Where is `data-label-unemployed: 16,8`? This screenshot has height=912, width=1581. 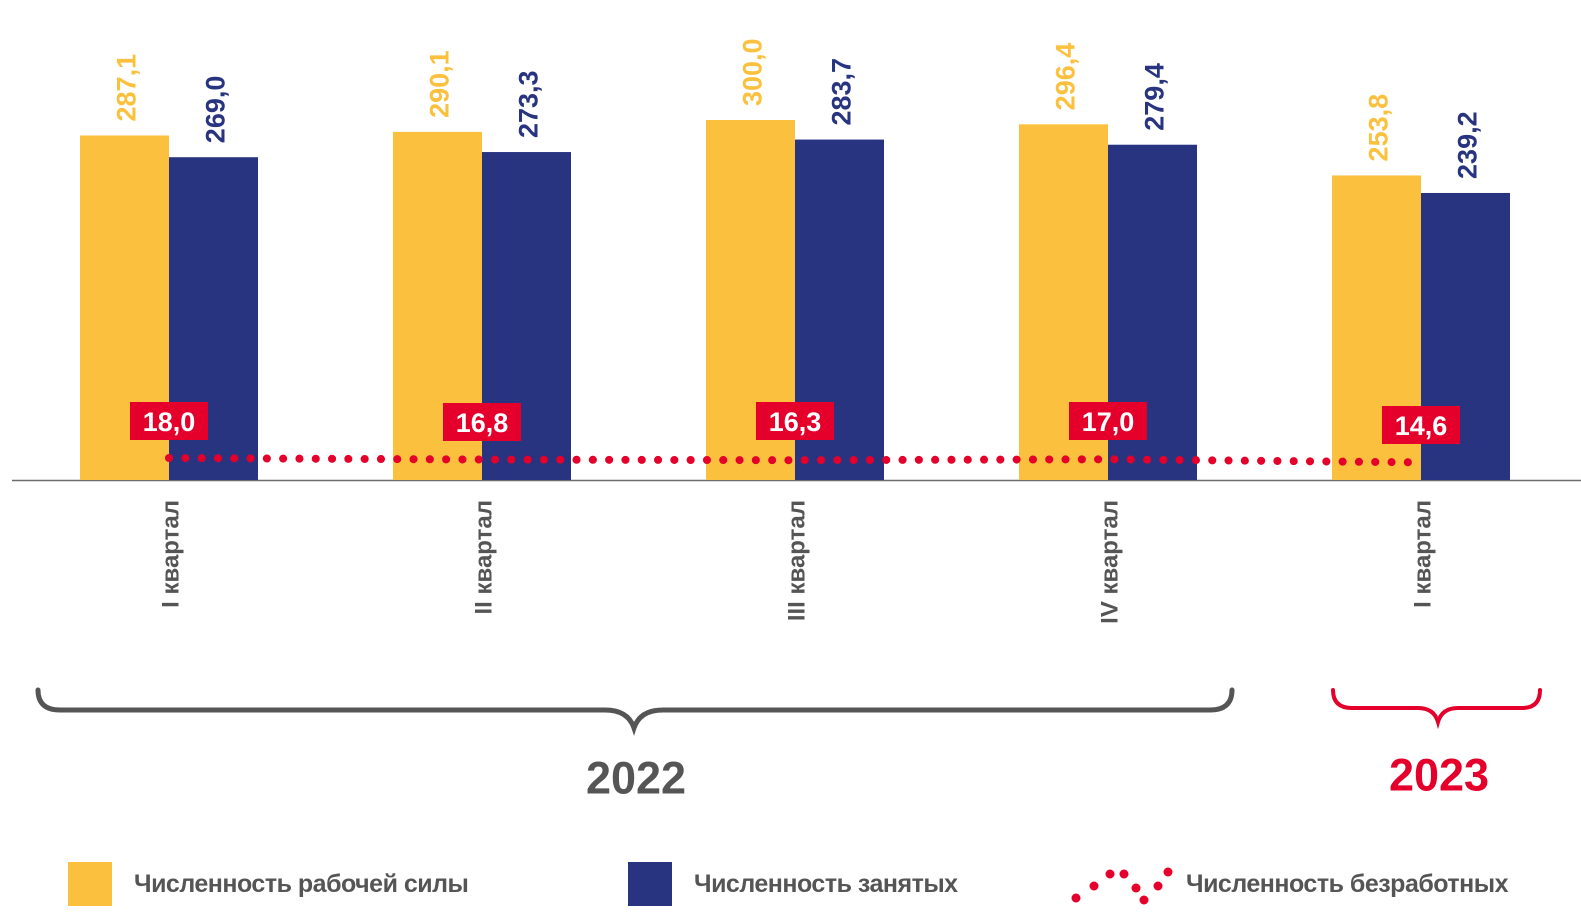 data-label-unemployed: 16,8 is located at coordinates (482, 423).